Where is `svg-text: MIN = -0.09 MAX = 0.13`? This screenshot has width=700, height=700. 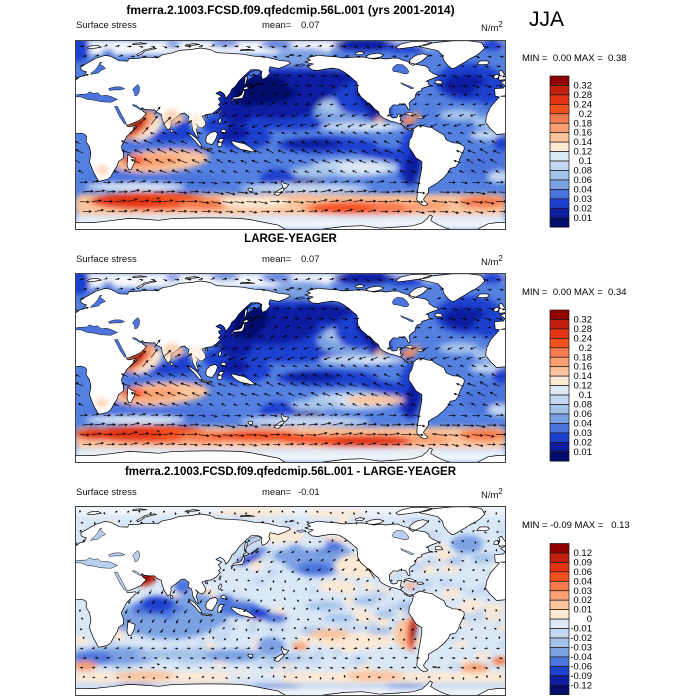
svg-text: MIN = -0.09 MAX = 0.13 is located at coordinates (576, 525).